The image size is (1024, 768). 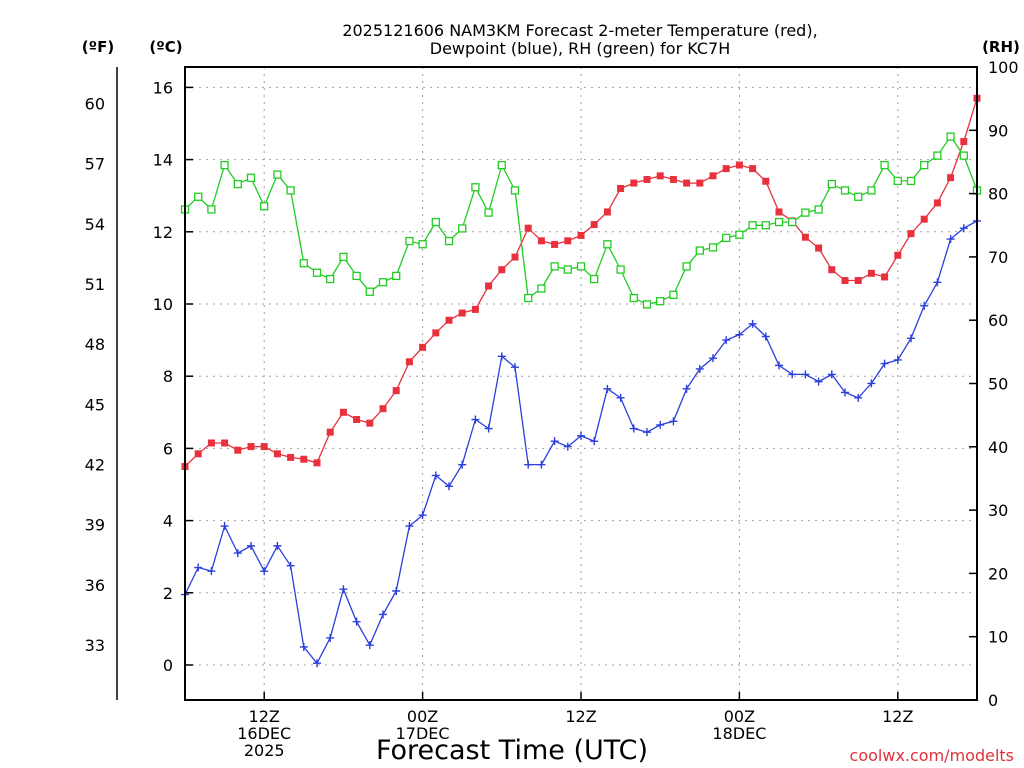 What do you see at coordinates (165, 47) in the screenshot?
I see `celsius-unit-label: (ºC)` at bounding box center [165, 47].